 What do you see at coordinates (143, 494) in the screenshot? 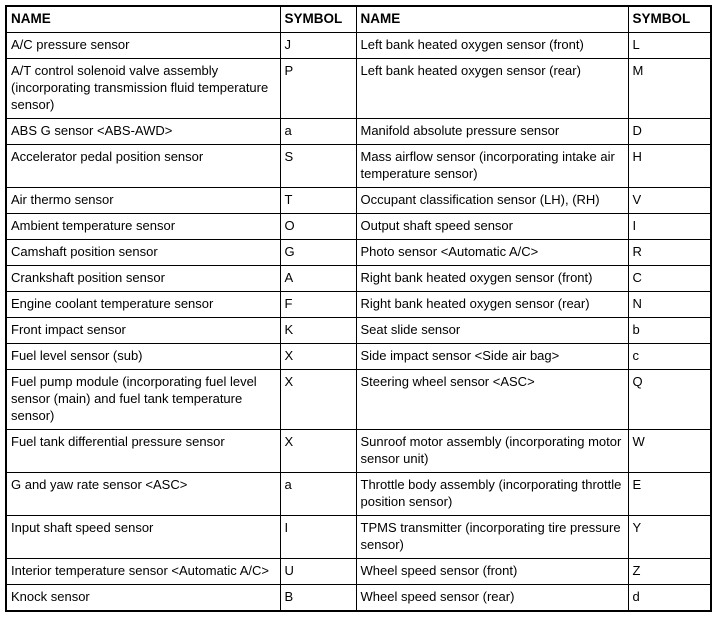
I see `sensor-name-cell: G and yaw rate sensor <ASC>` at bounding box center [143, 494].